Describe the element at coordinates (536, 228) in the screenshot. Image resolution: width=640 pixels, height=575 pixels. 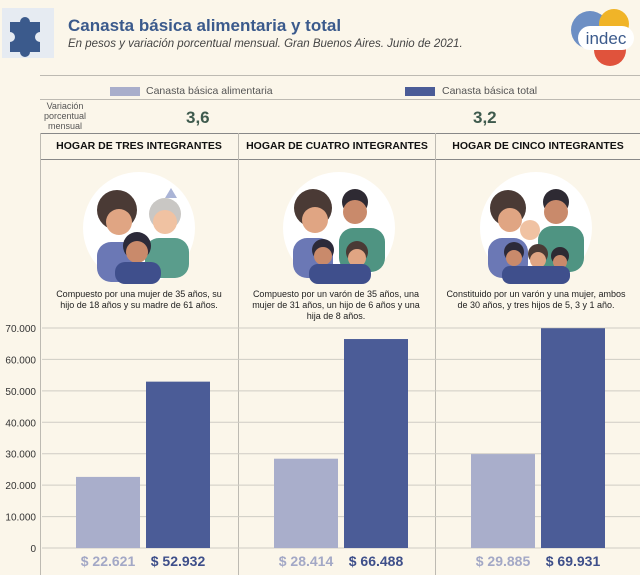
I see `family-five-illustration` at that location.